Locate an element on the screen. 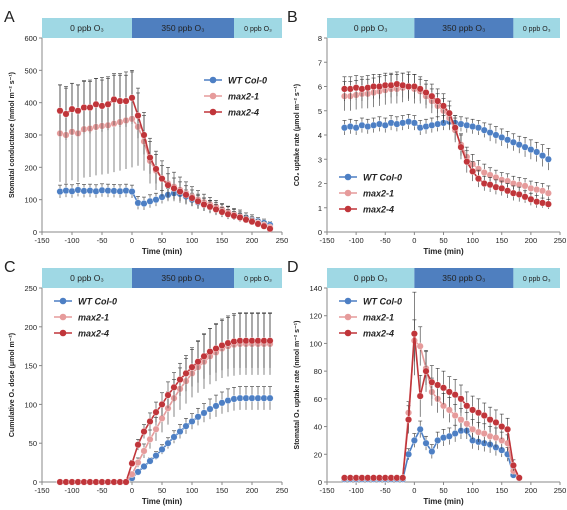 The height and width of the screenshot is (510, 567). phase-label: 0 ppb O₃ is located at coordinates (87, 278).